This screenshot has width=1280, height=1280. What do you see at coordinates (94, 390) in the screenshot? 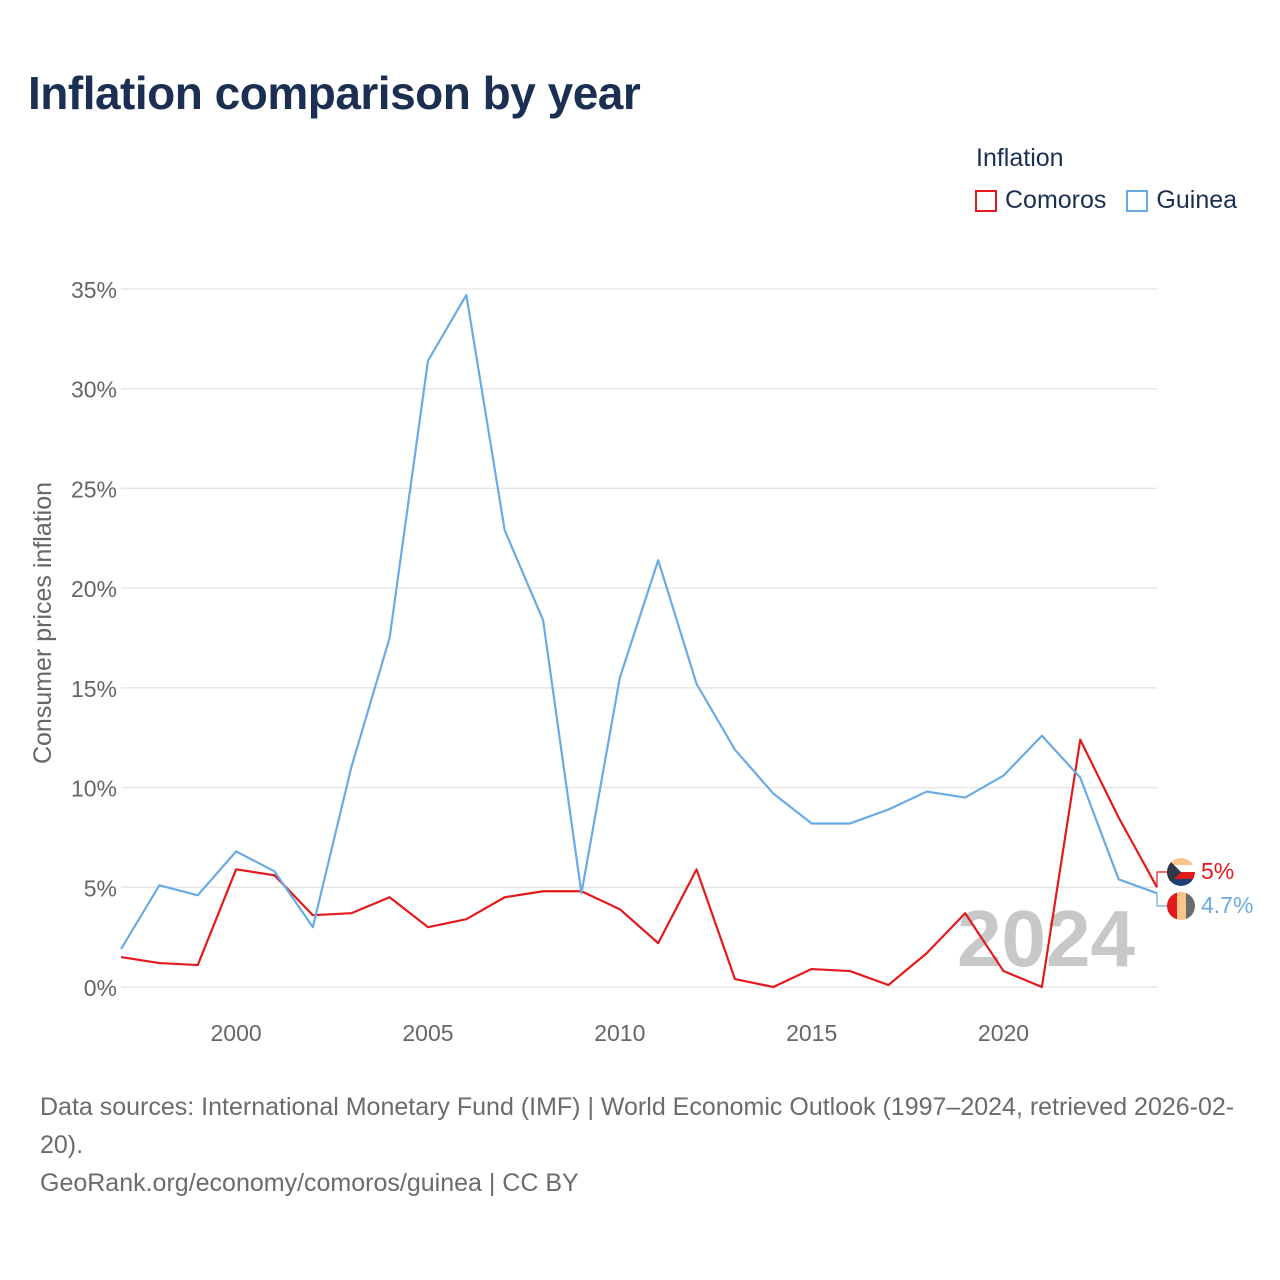
I see `y-tick-label: 30%` at bounding box center [94, 390].